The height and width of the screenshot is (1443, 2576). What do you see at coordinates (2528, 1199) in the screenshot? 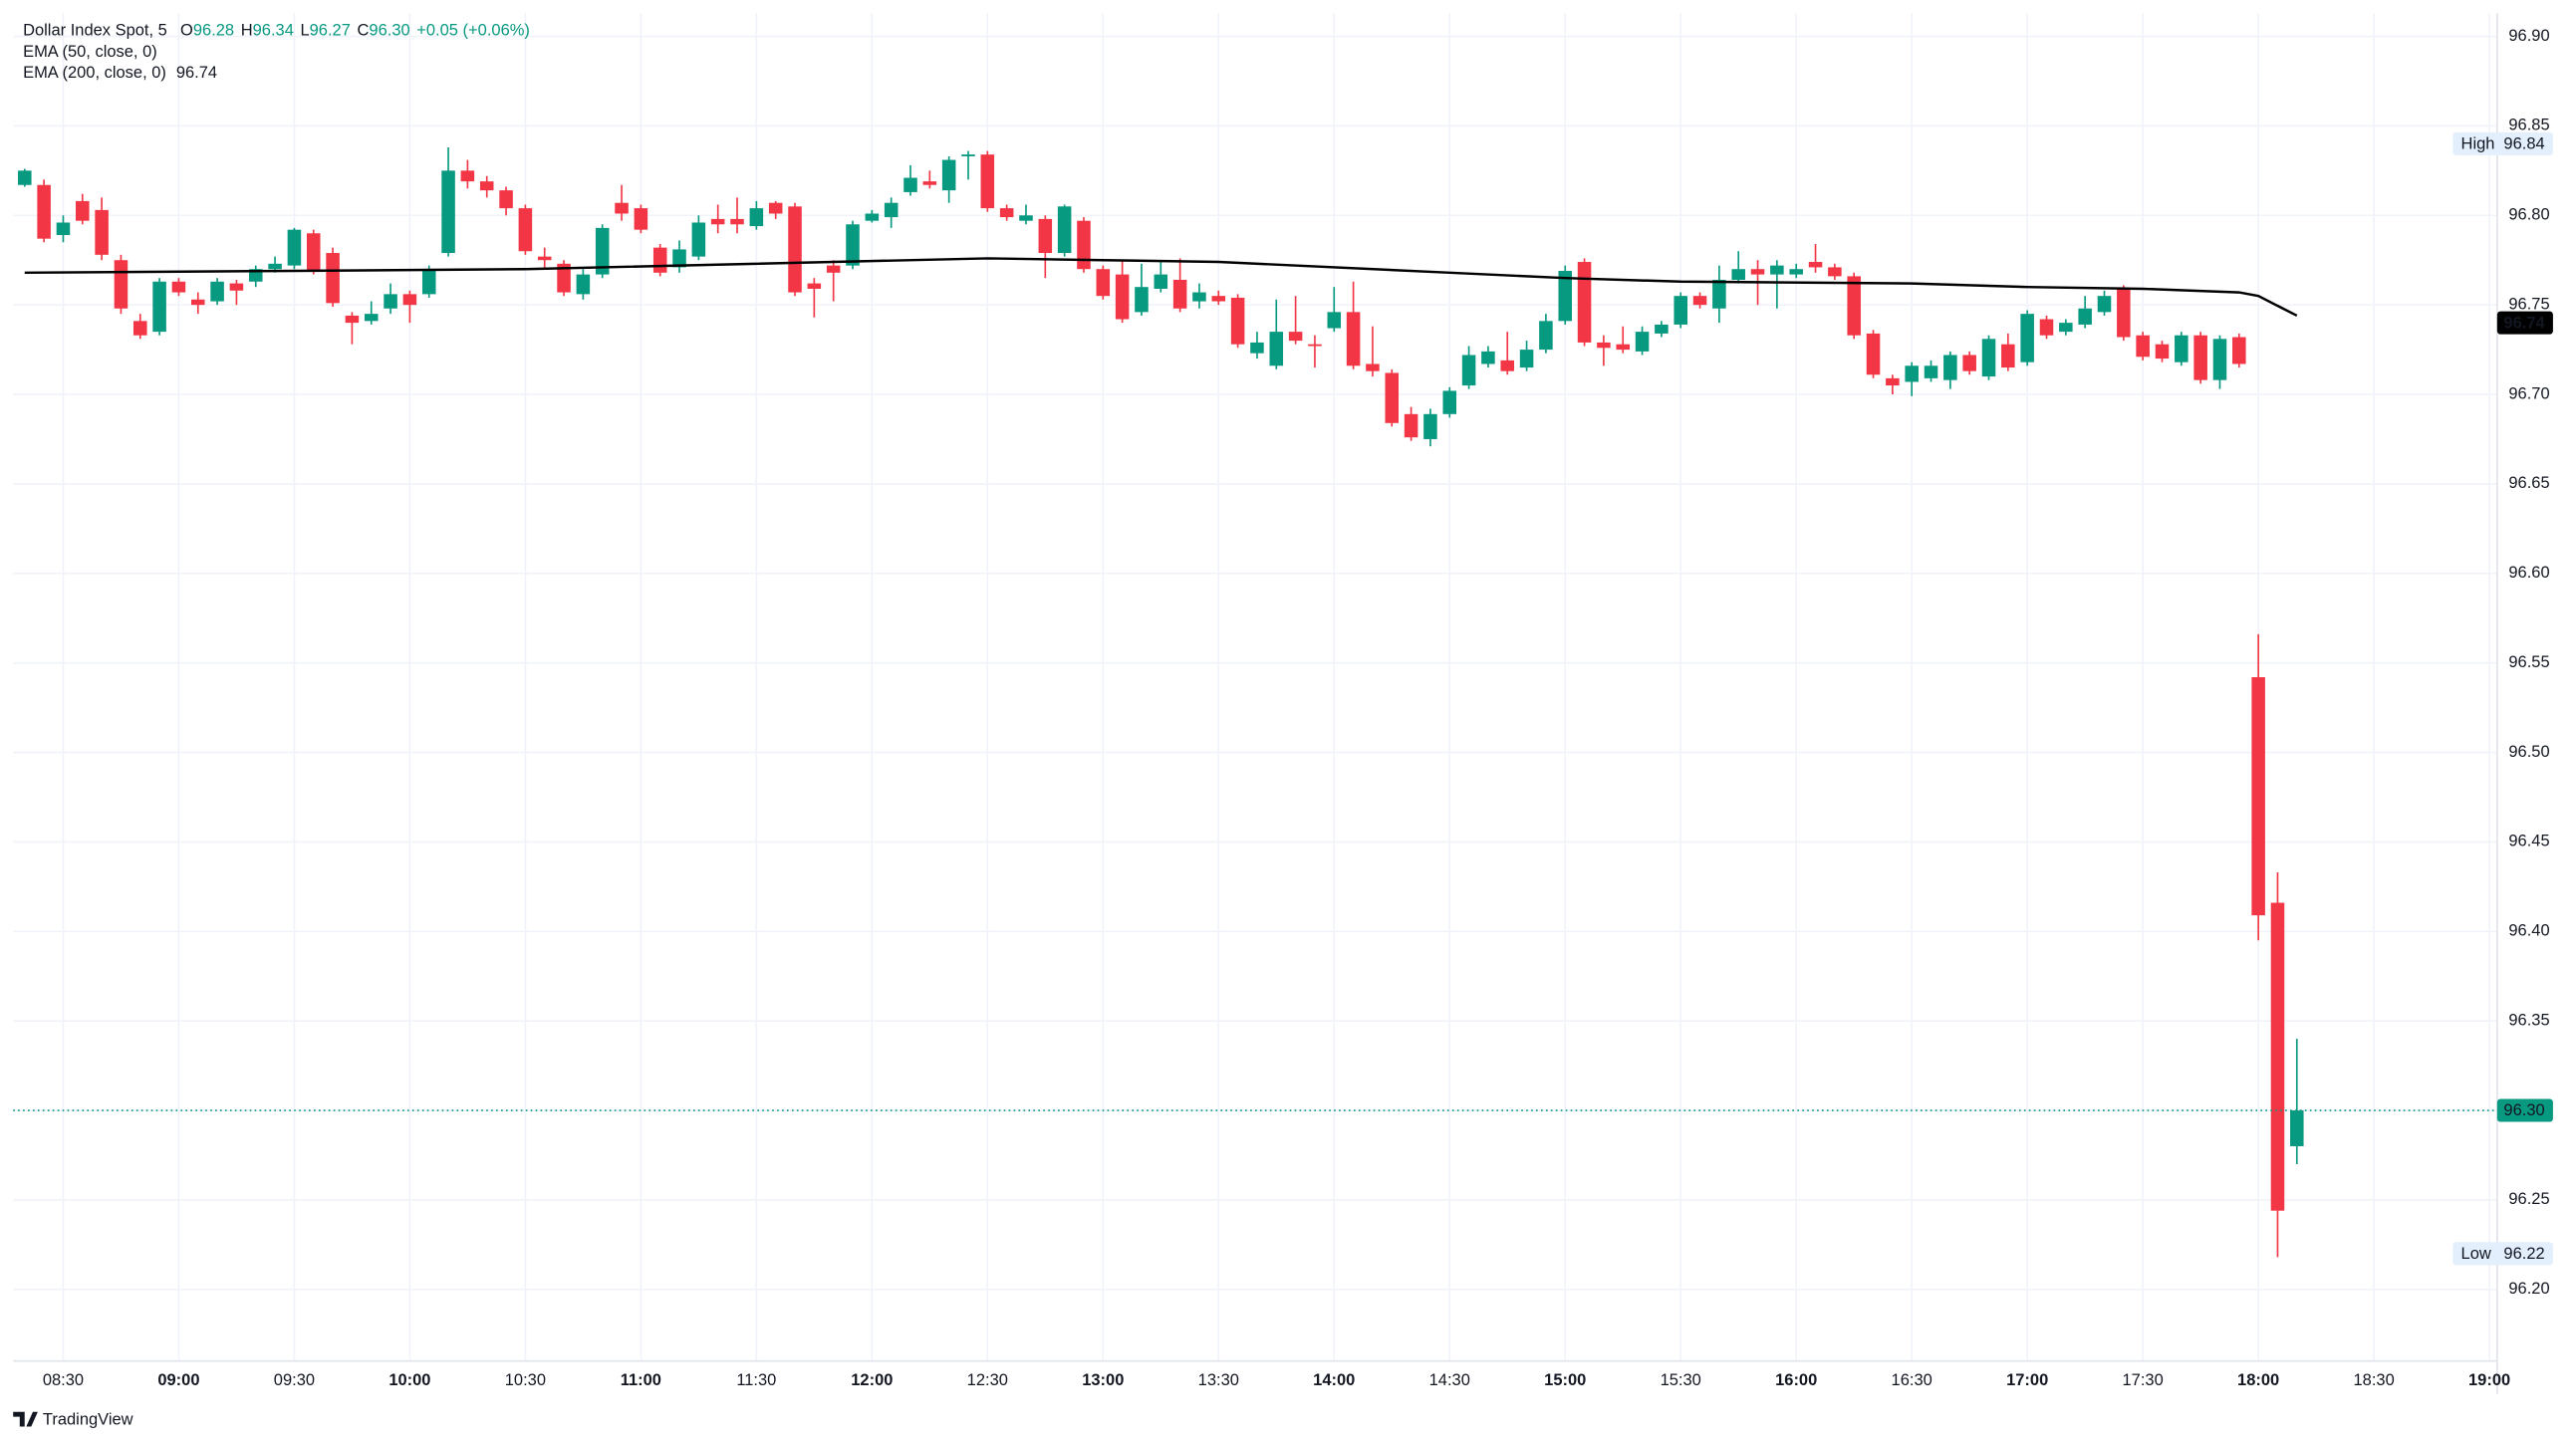
I see `y-tick-label: 96.25` at bounding box center [2528, 1199].